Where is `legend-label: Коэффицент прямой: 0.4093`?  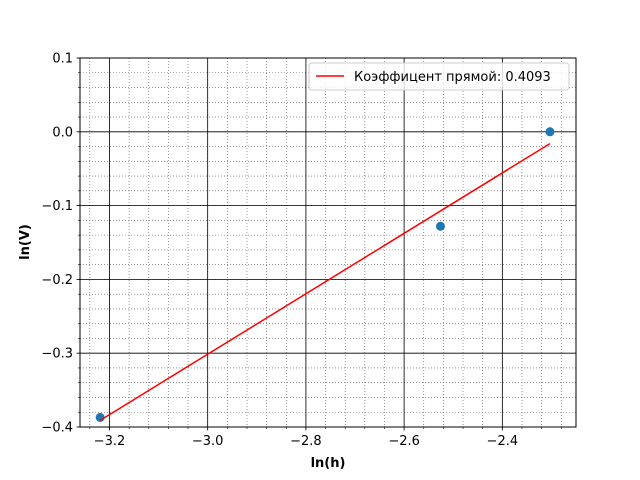
legend-label: Коэффицент прямой: 0.4093 is located at coordinates (452, 77).